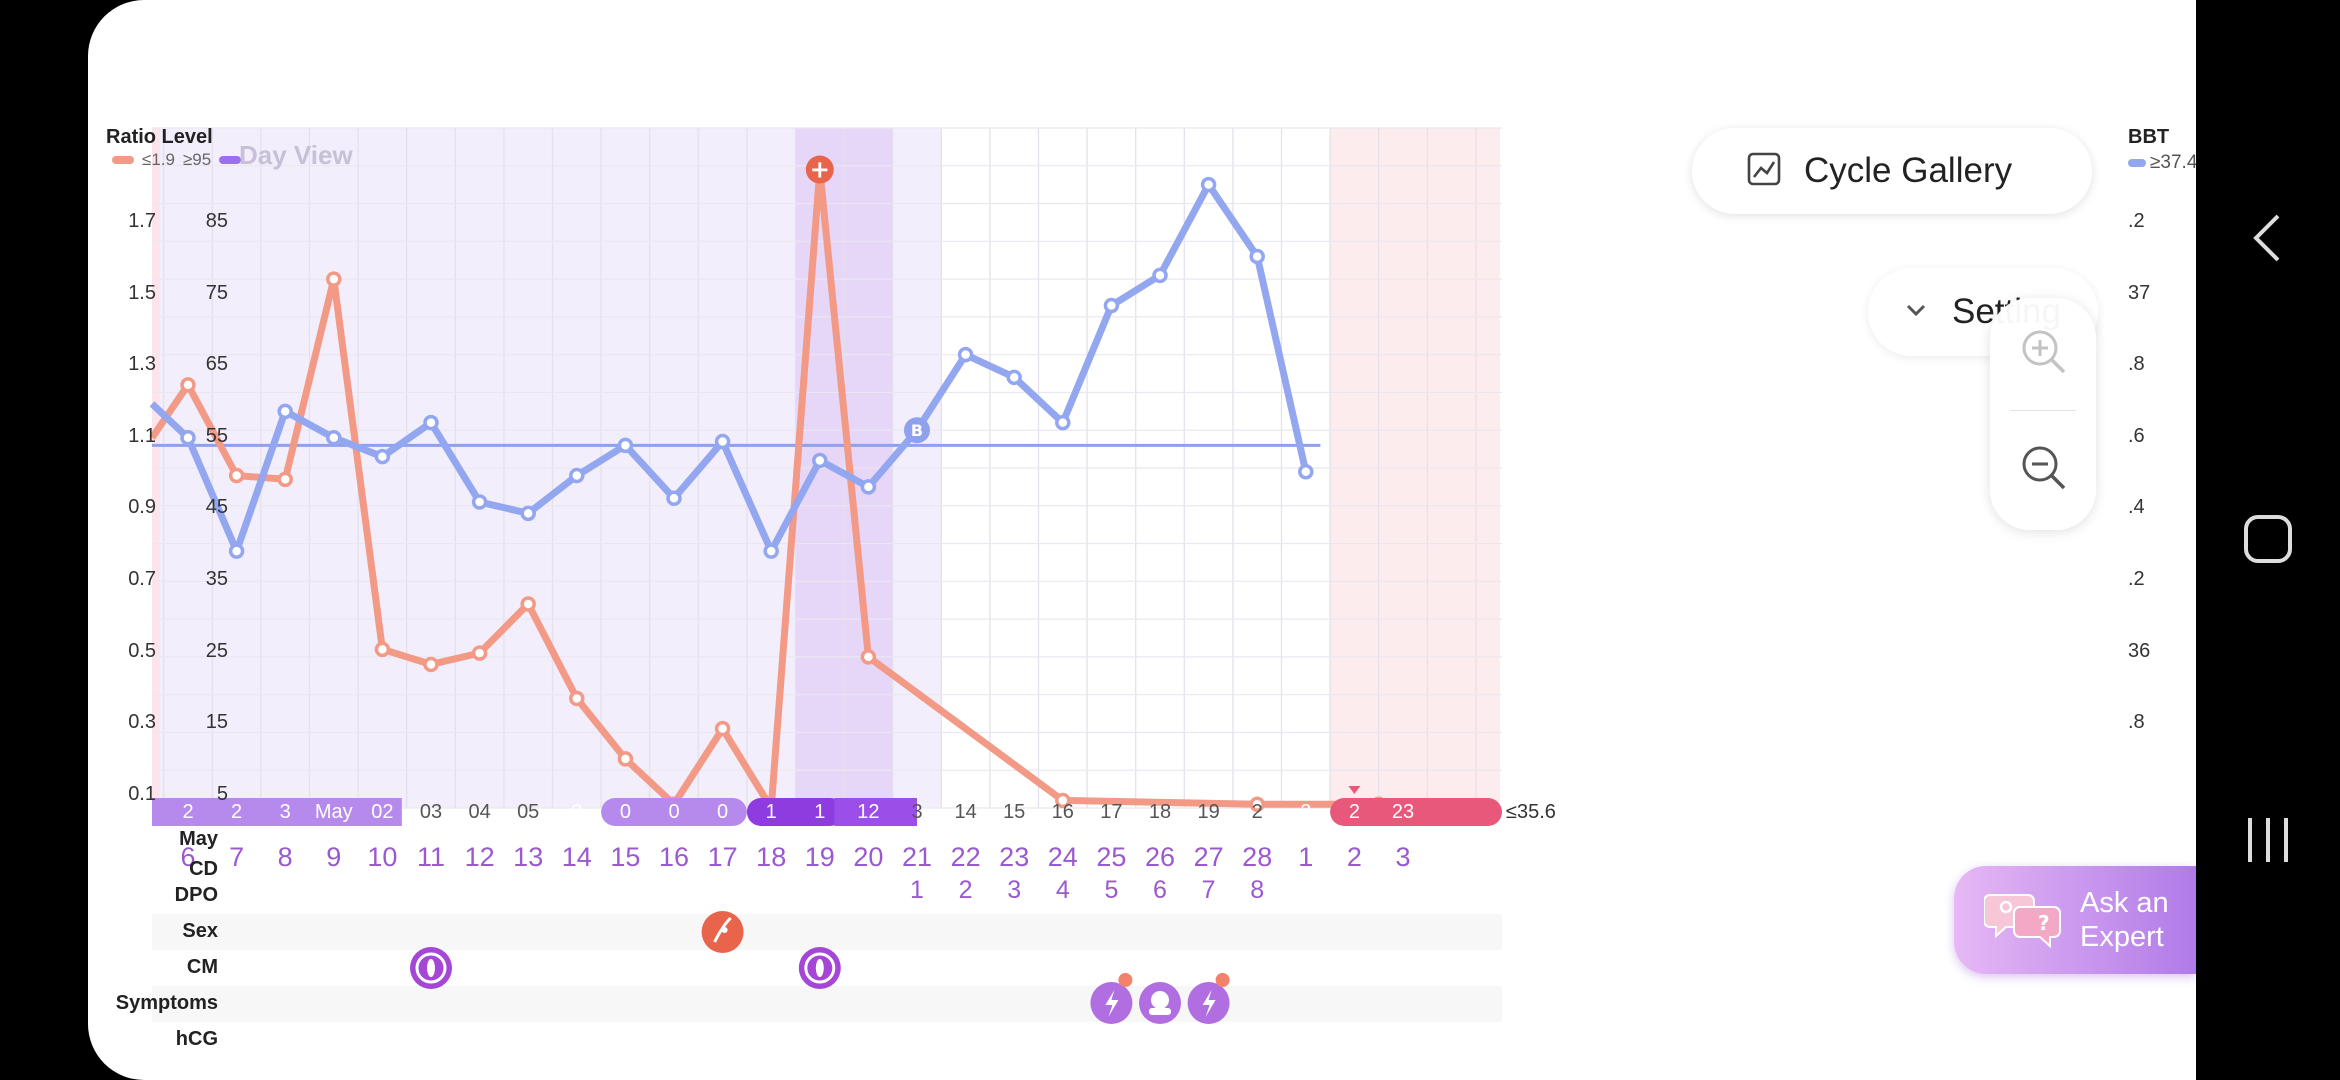 The image size is (2340, 1080). I want to click on level-legend-swatch, so click(230, 160).